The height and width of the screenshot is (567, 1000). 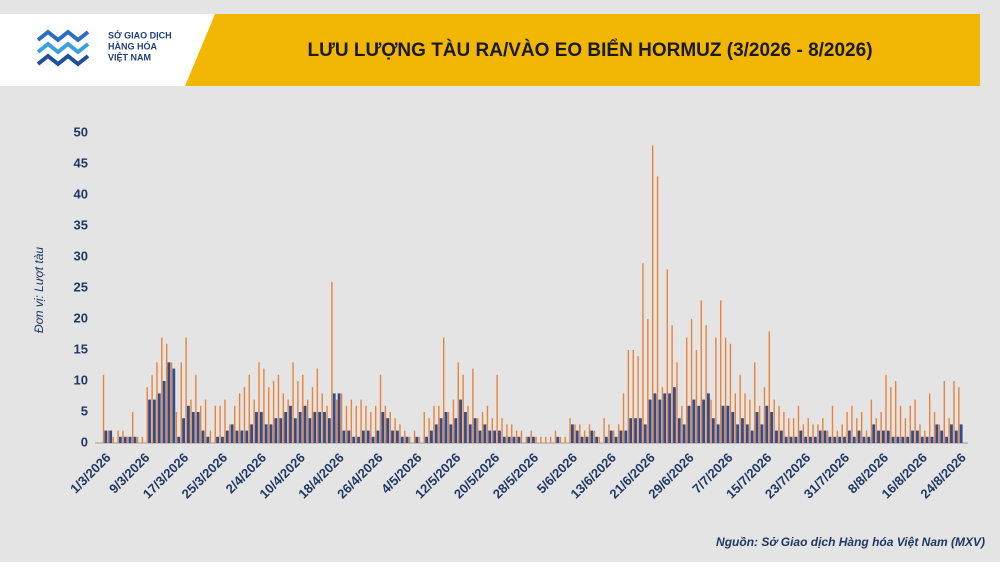 I want to click on title-banner, so click(x=535, y=50).